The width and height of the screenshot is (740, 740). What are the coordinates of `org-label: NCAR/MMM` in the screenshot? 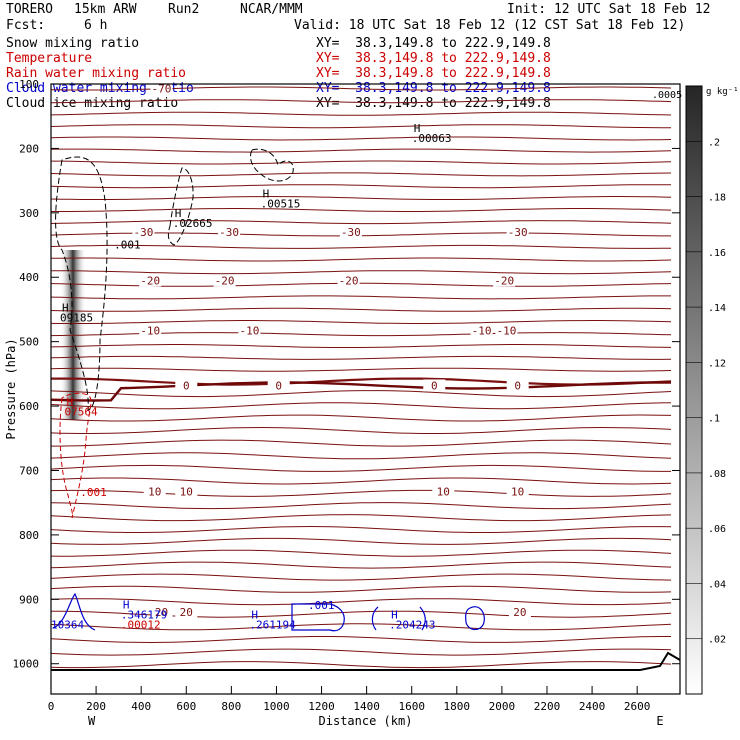 It's located at (271, 9).